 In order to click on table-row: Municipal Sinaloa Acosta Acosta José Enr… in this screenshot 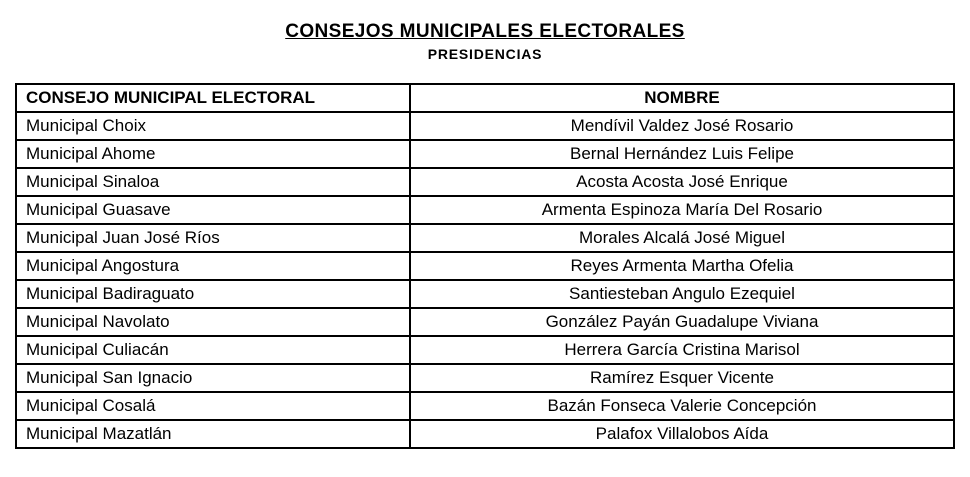, I will do `click(485, 182)`.